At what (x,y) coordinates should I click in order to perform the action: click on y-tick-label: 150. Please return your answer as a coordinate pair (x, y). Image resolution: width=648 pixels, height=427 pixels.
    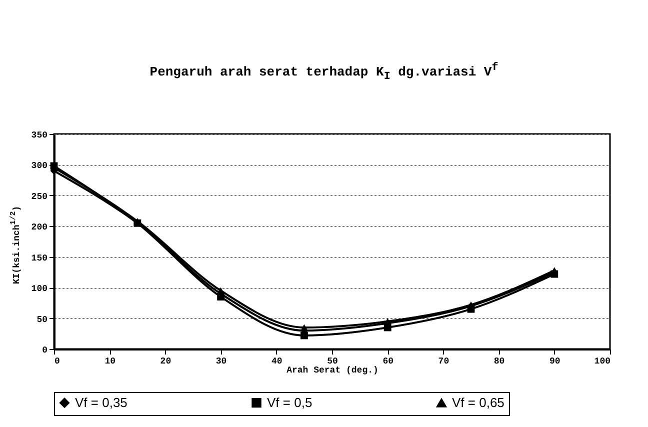
    Looking at the image, I should click on (39, 258).